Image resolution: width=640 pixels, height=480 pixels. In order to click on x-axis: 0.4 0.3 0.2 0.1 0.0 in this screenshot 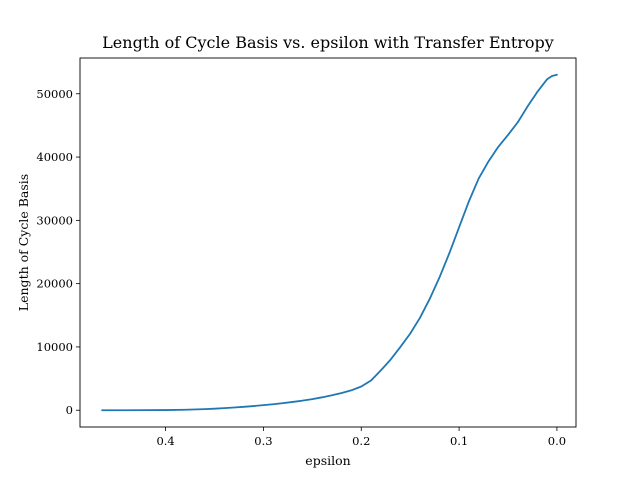, I will do `click(361, 437)`.